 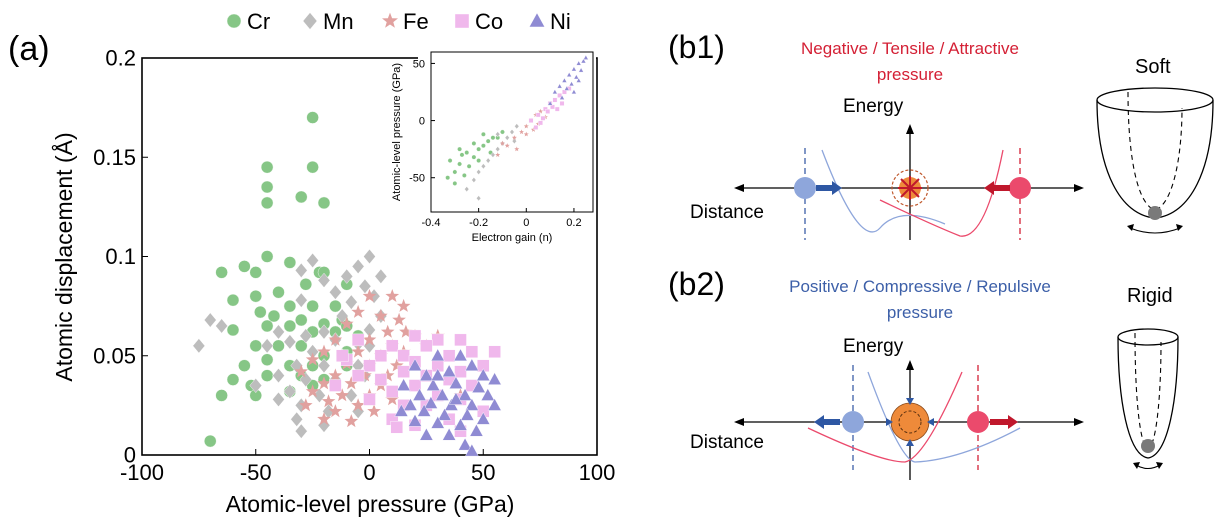 I want to click on inset-xtick-label: 0, so click(x=526, y=223).